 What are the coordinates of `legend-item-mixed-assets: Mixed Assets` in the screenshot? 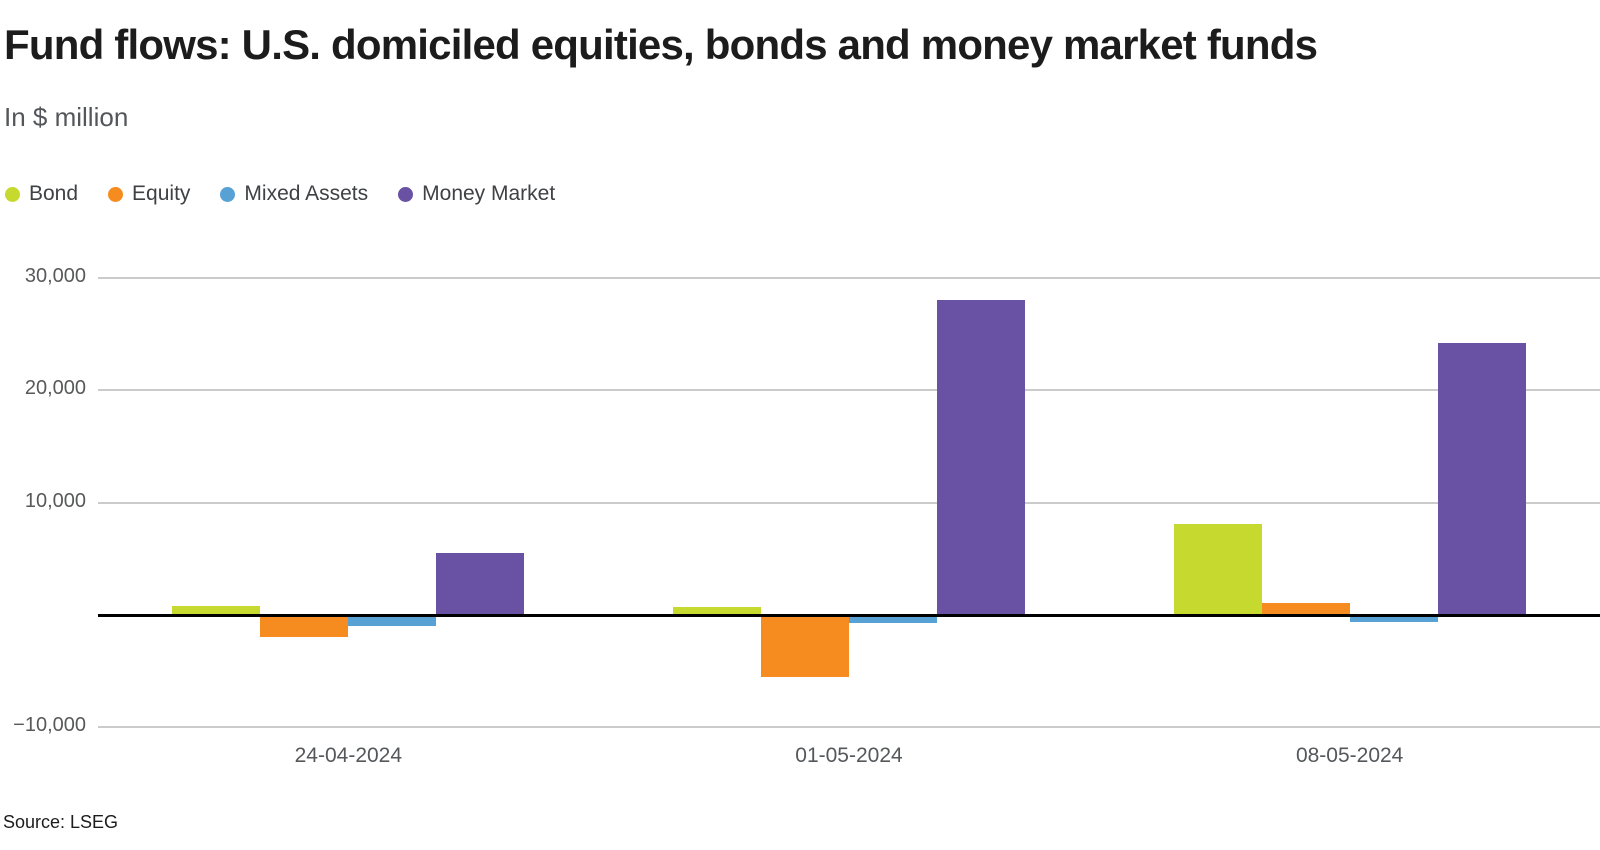 It's located at (294, 194).